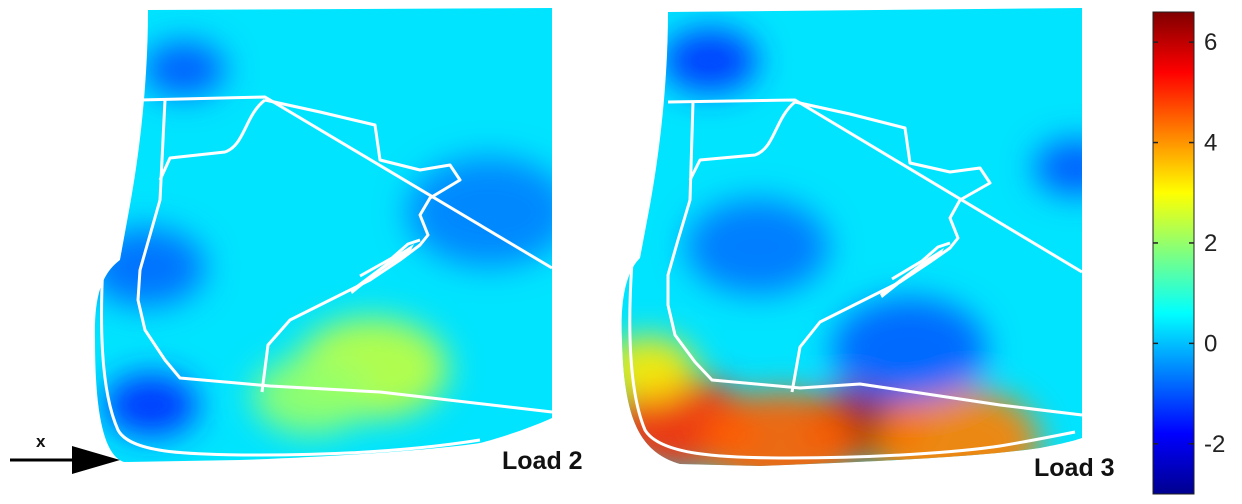  What do you see at coordinates (1210, 42) in the screenshot?
I see `colorbar-tick-label: 6` at bounding box center [1210, 42].